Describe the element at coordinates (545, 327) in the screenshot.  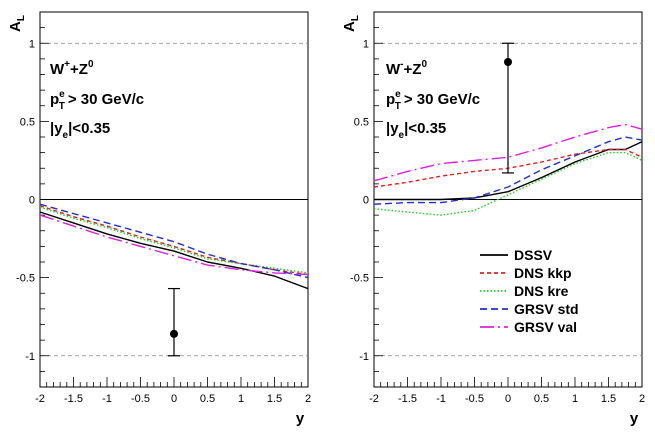
I see `legend-label-grsv-val: GRSV val` at that location.